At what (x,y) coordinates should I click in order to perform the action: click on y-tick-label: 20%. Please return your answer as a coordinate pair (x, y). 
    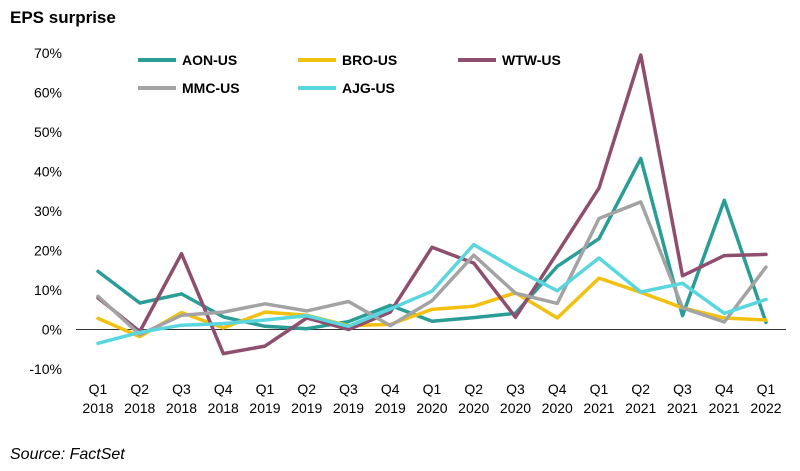
    Looking at the image, I should click on (48, 251).